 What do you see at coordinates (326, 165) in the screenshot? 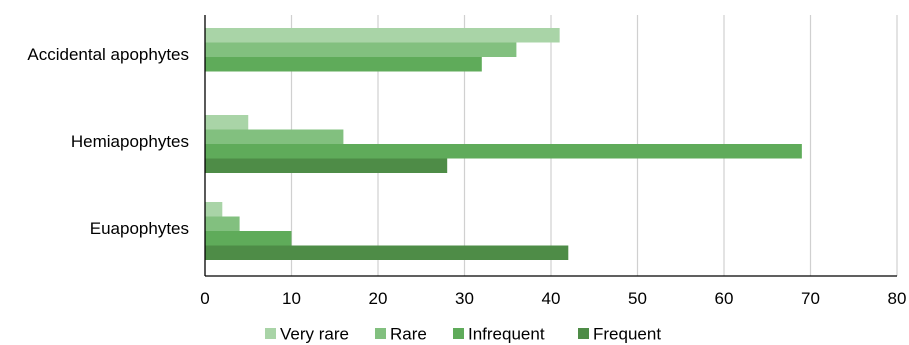
I see `bar-frequent-hemiapophytes` at bounding box center [326, 165].